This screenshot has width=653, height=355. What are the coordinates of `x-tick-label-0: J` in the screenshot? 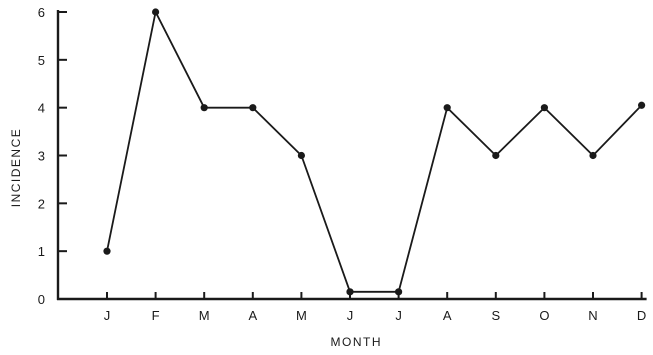 It's located at (107, 315).